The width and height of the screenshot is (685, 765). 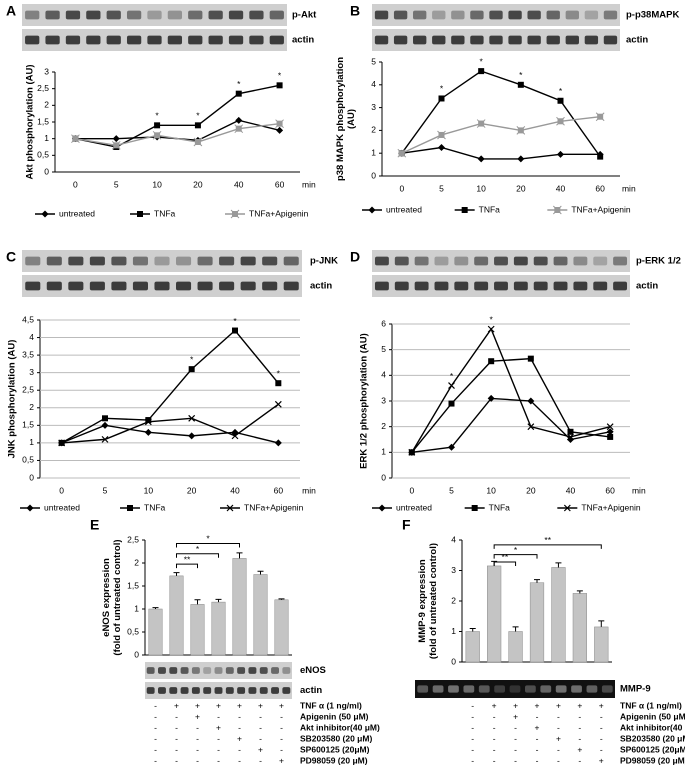 What do you see at coordinates (491, 490) in the screenshot?
I see `x-tick-label: 10` at bounding box center [491, 490].